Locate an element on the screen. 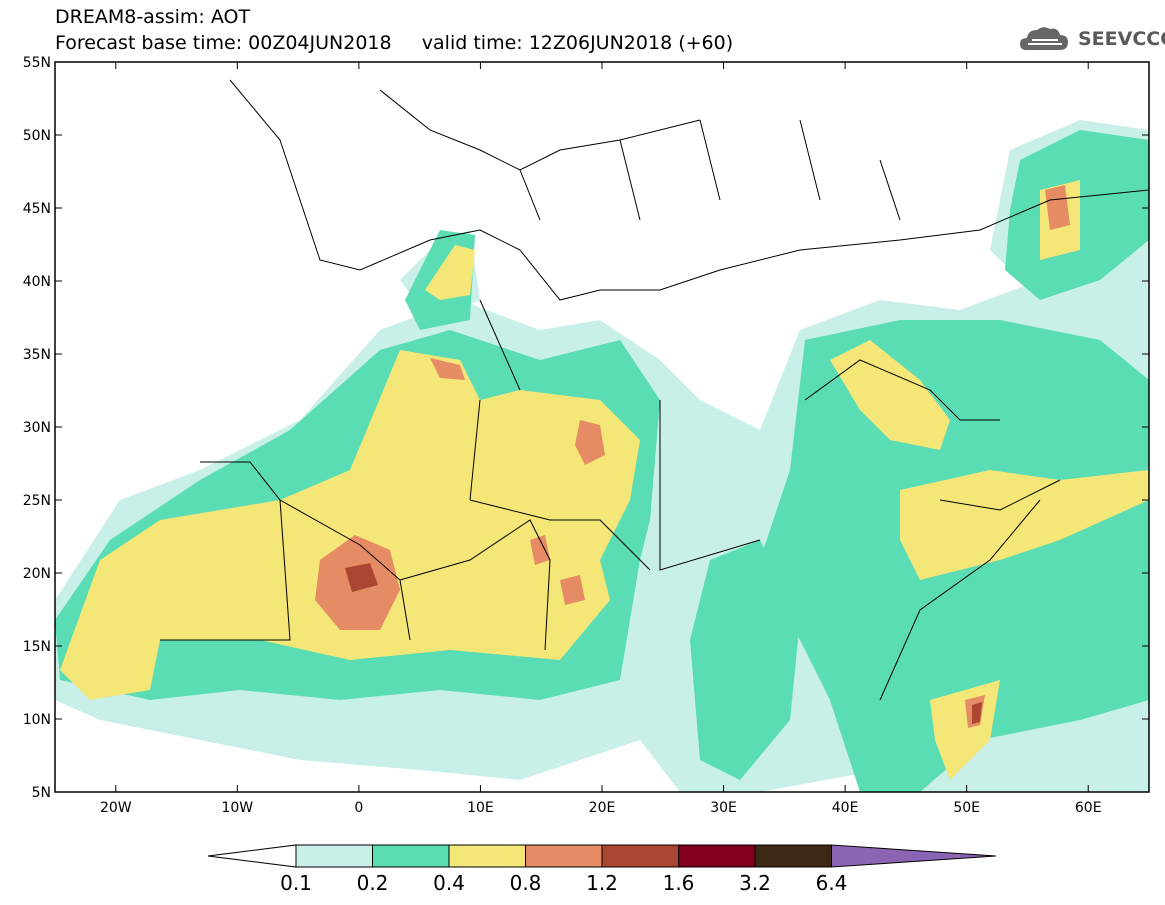 This screenshot has width=1165, height=905. colorbar-label: 0.4 is located at coordinates (449, 883).